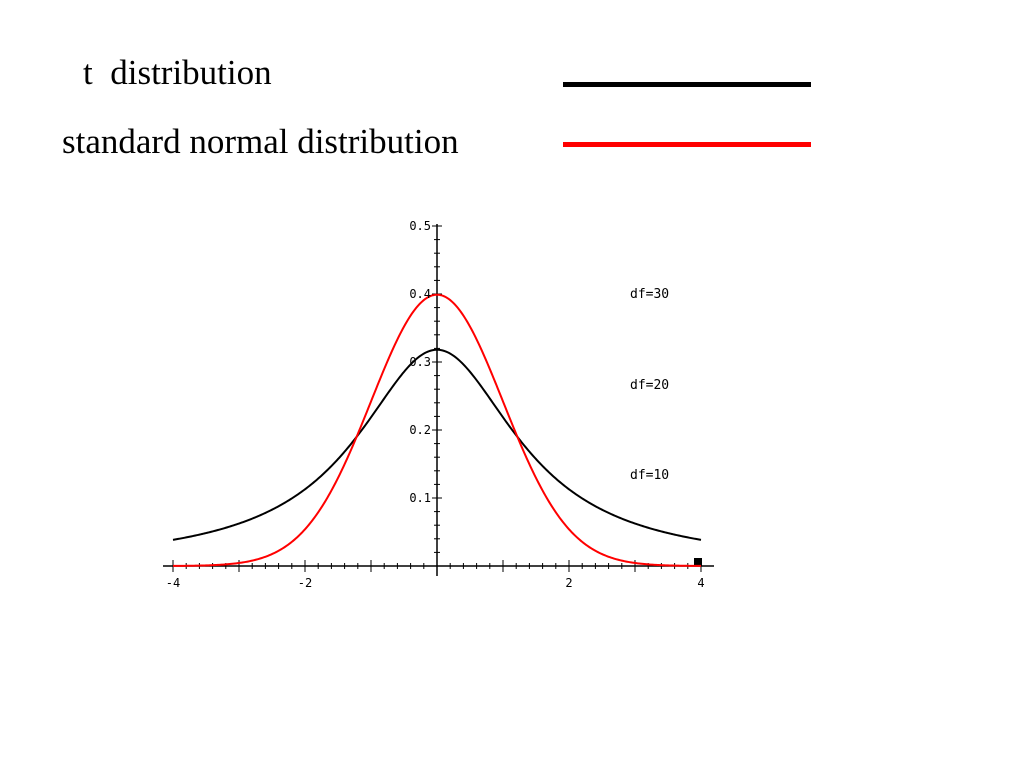 The image size is (1024, 768). What do you see at coordinates (700, 583) in the screenshot?
I see `x-tick-label: 4` at bounding box center [700, 583].